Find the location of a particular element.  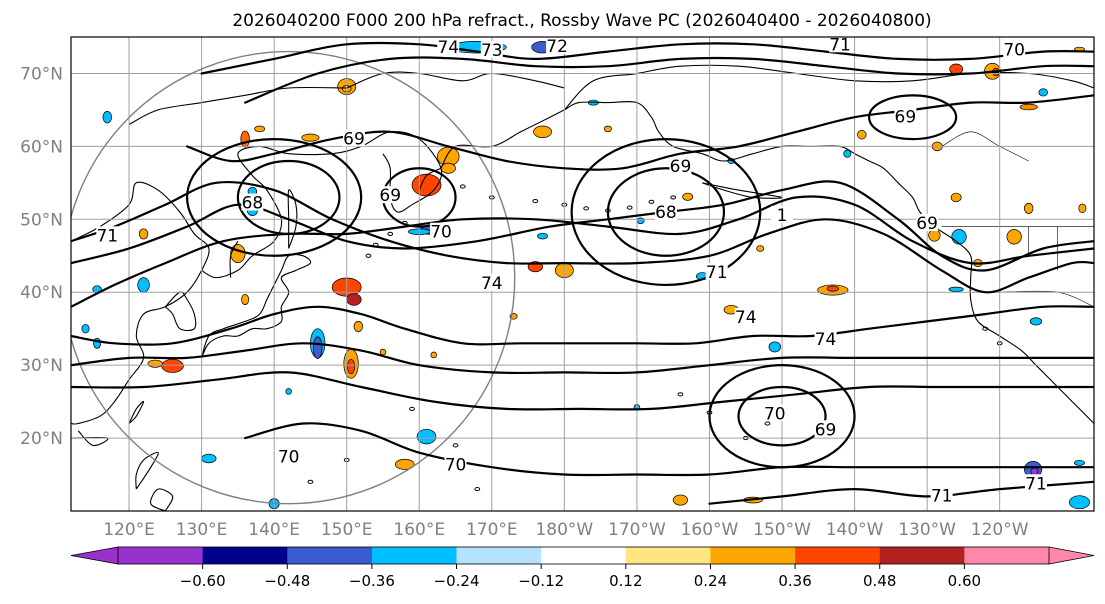

political-border is located at coordinates (985, 146).